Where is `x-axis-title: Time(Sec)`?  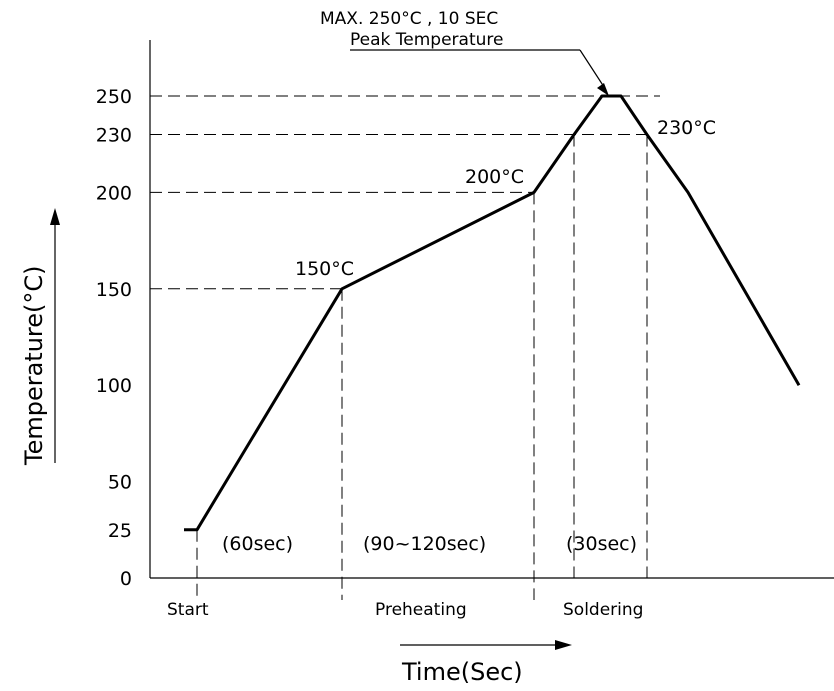
x-axis-title: Time(Sec) is located at coordinates (462, 672).